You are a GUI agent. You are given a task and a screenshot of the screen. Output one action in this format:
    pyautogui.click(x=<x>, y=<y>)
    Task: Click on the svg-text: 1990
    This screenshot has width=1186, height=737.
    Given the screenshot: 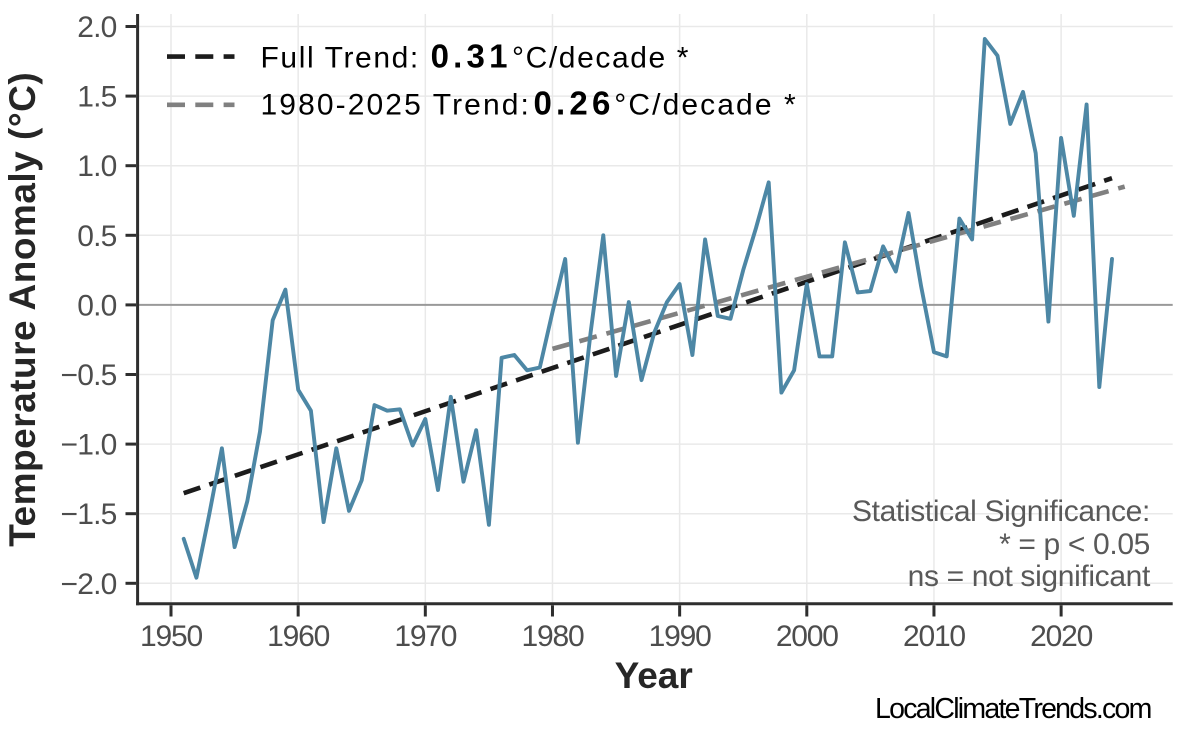 What is the action you would take?
    pyautogui.click(x=680, y=636)
    